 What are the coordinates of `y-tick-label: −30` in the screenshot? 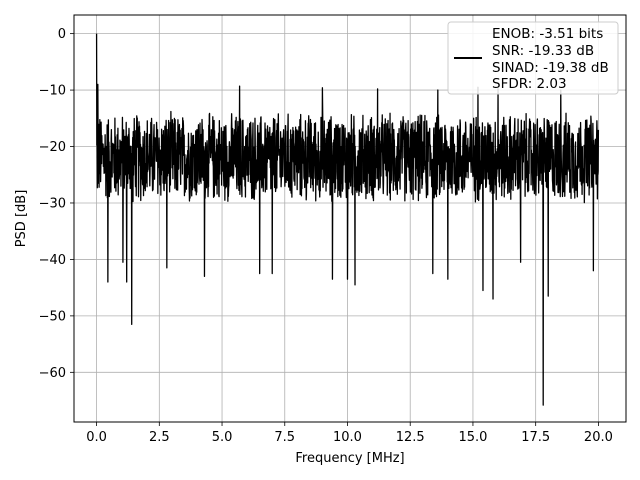 It's located at (52, 203).